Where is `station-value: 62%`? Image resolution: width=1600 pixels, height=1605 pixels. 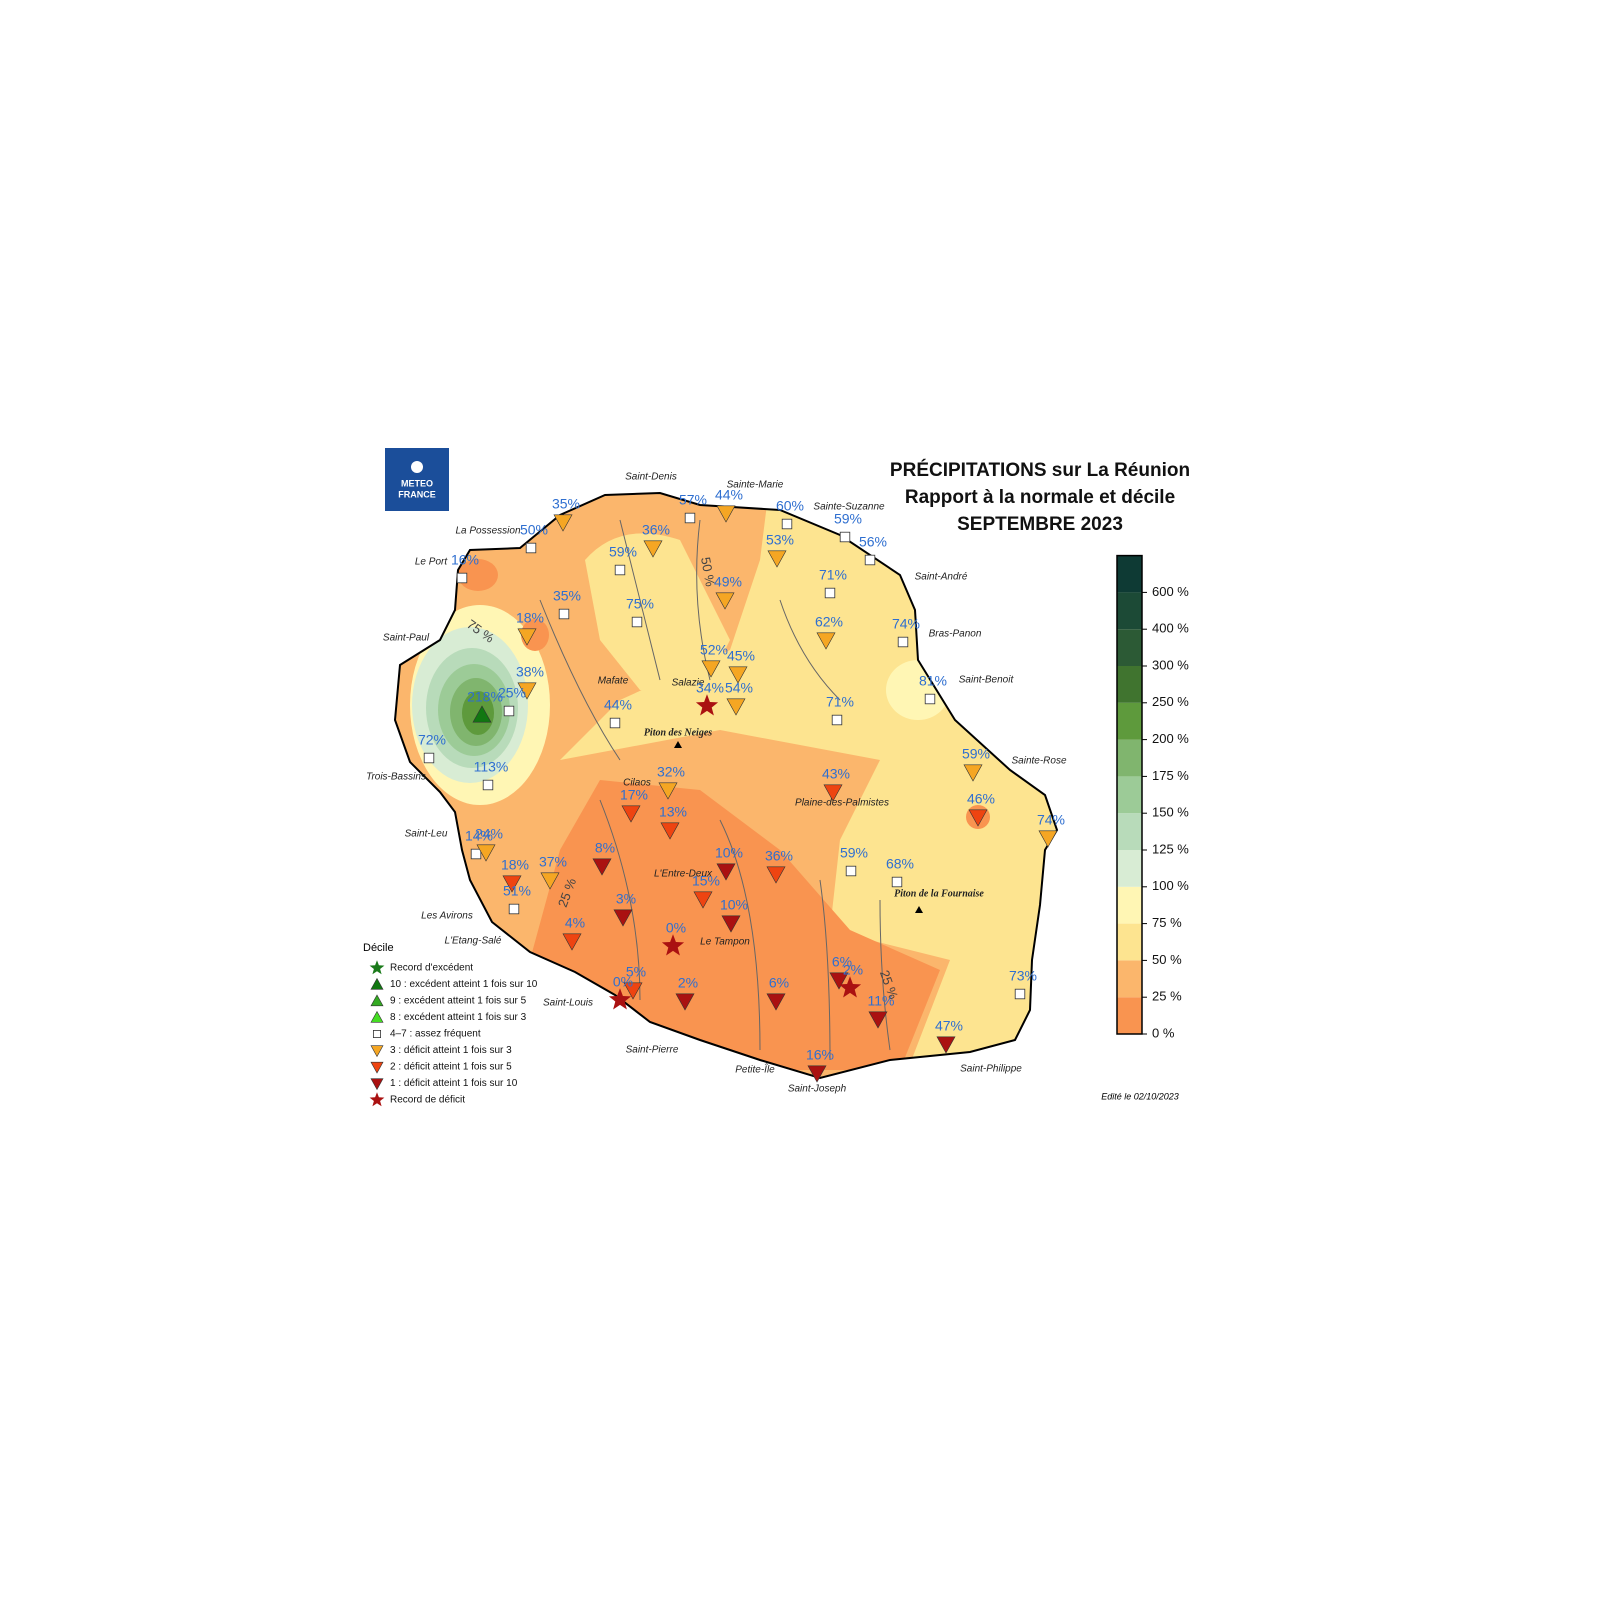
station-value: 62% is located at coordinates (829, 622).